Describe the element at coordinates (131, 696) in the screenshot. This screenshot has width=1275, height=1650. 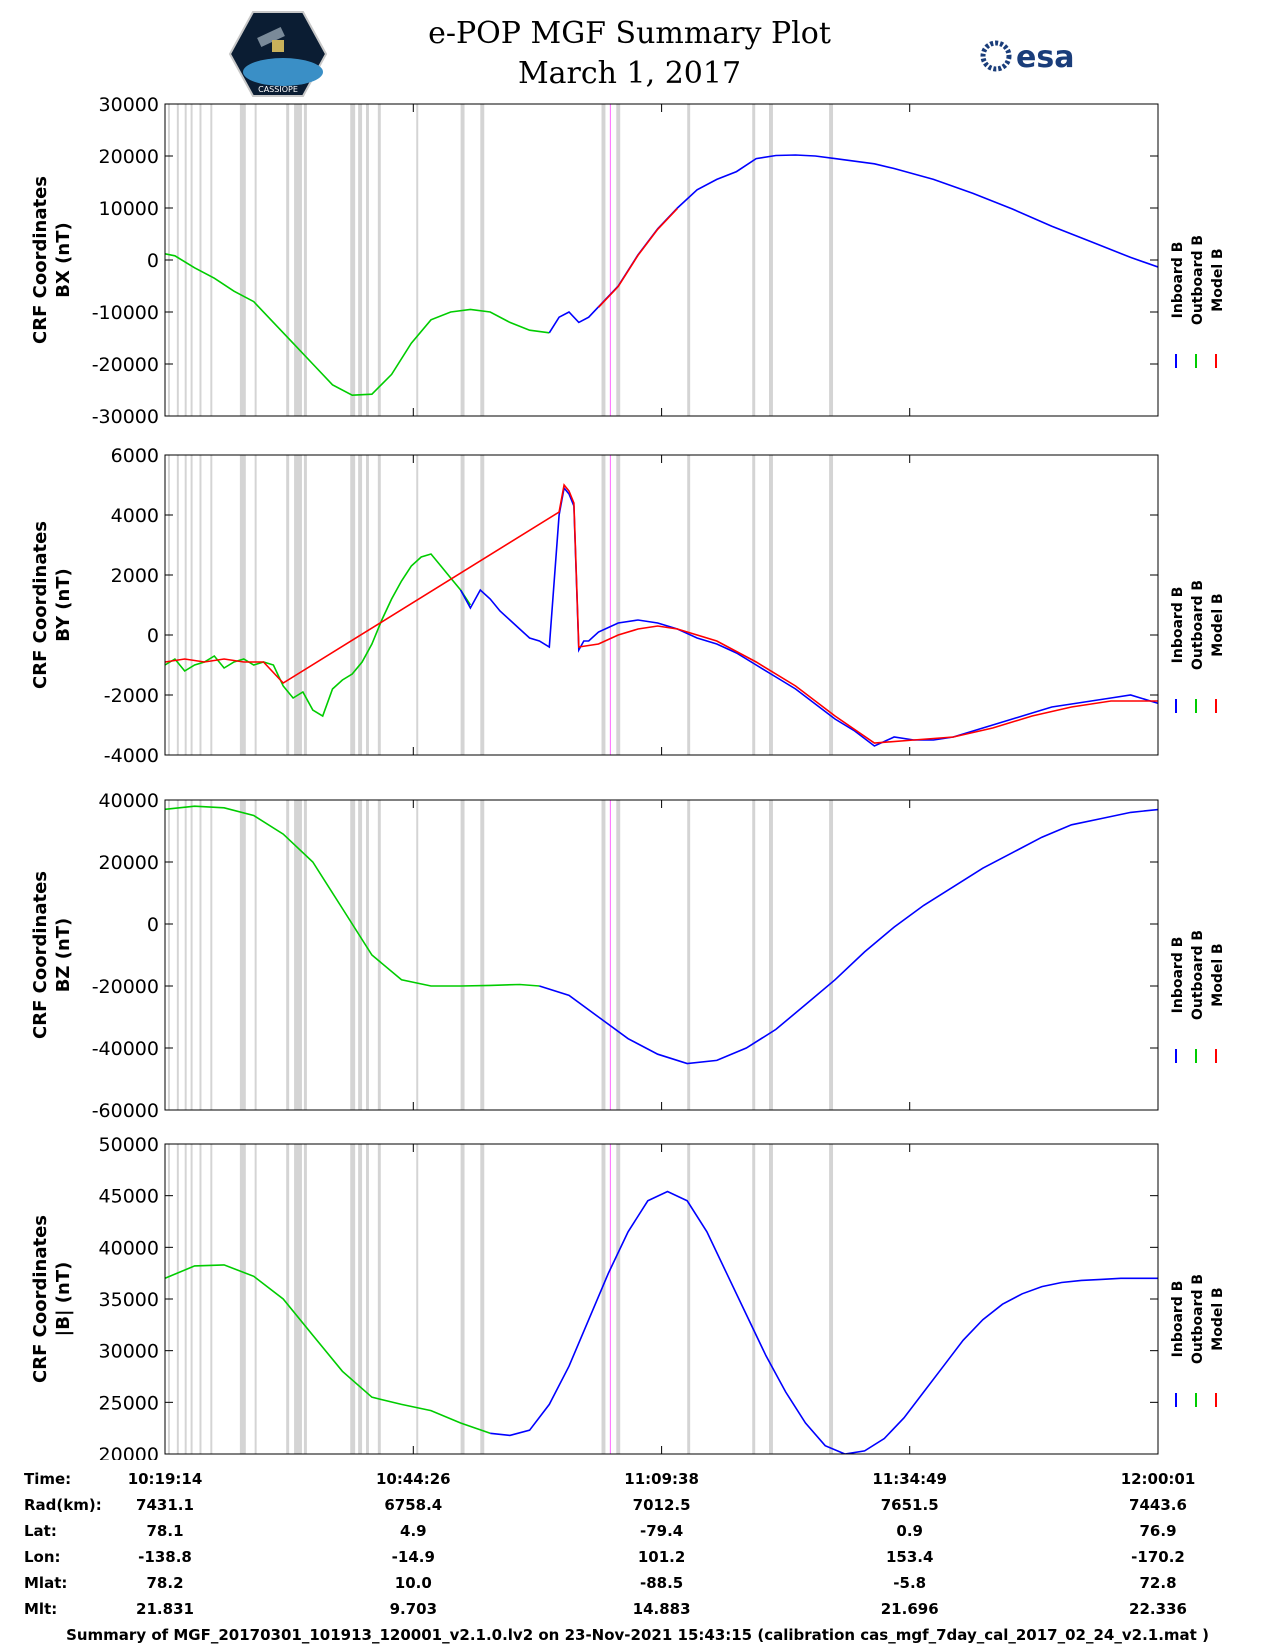
I see `y-tick-label: -2000` at that location.